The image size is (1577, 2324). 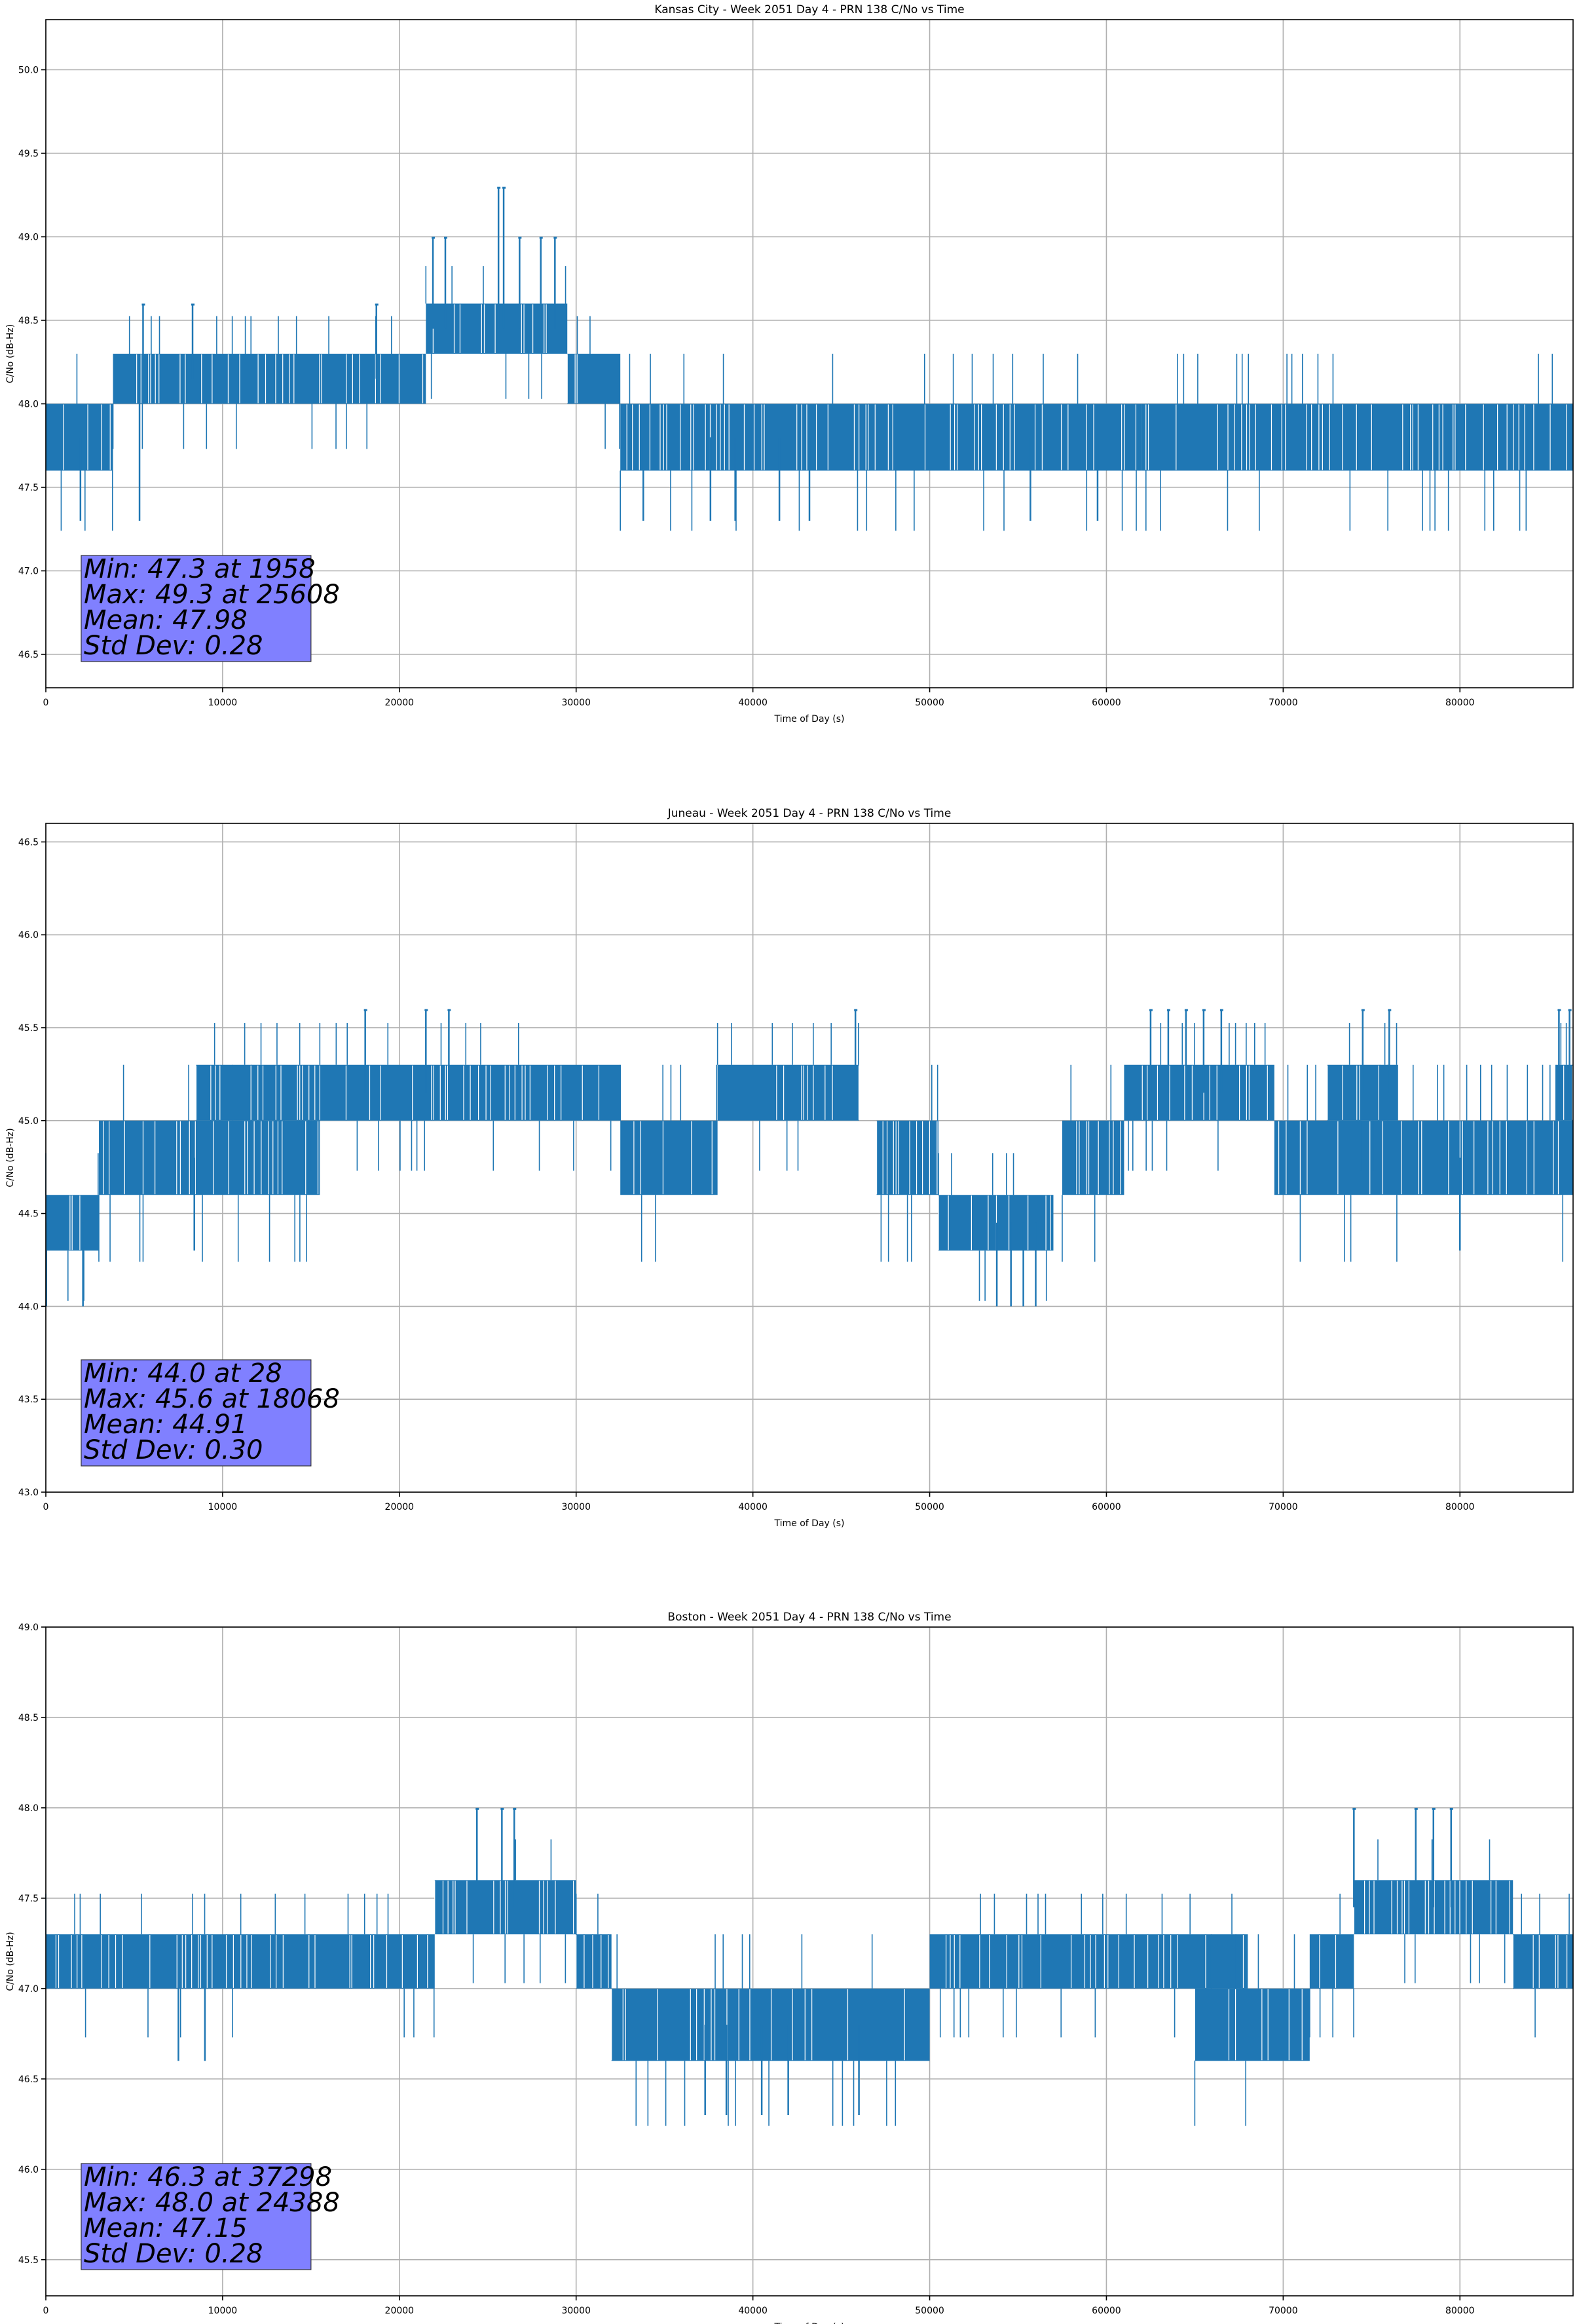 What do you see at coordinates (212, 2203) in the screenshot?
I see `stats-line: Max: 48.0 at 24388` at bounding box center [212, 2203].